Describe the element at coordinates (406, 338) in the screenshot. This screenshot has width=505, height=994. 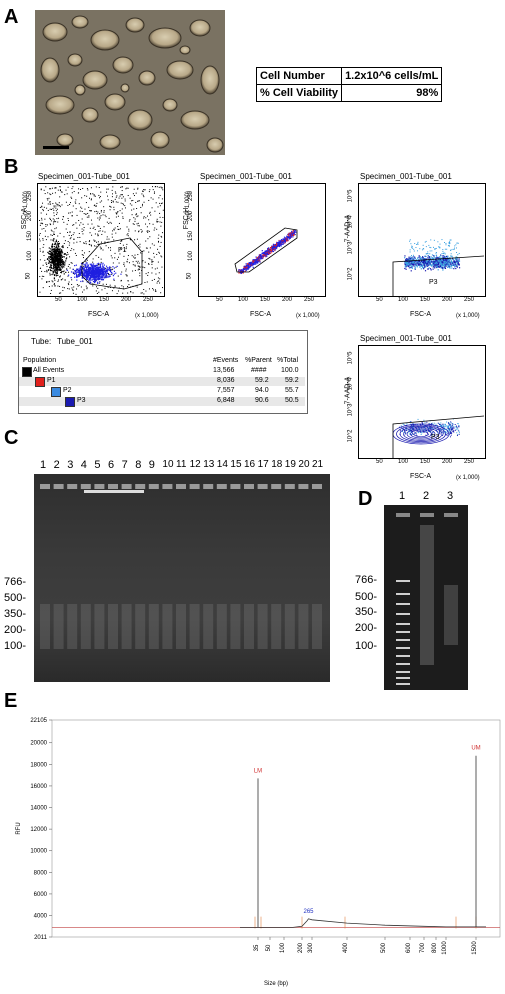
I see `plot4-title: Specimen_001-Tube_001` at that location.